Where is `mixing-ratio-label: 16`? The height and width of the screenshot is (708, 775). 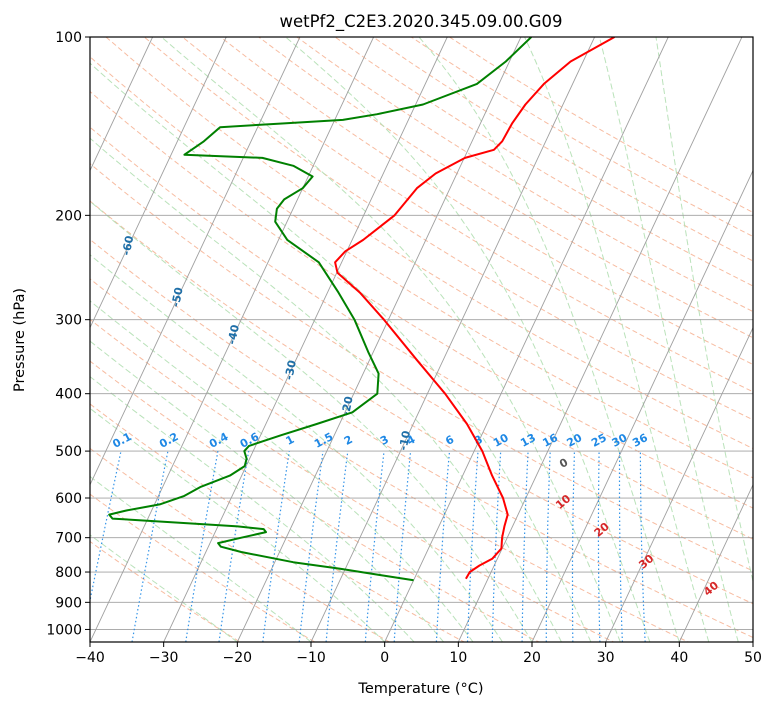 mixing-ratio-label: 16 is located at coordinates (550, 440).